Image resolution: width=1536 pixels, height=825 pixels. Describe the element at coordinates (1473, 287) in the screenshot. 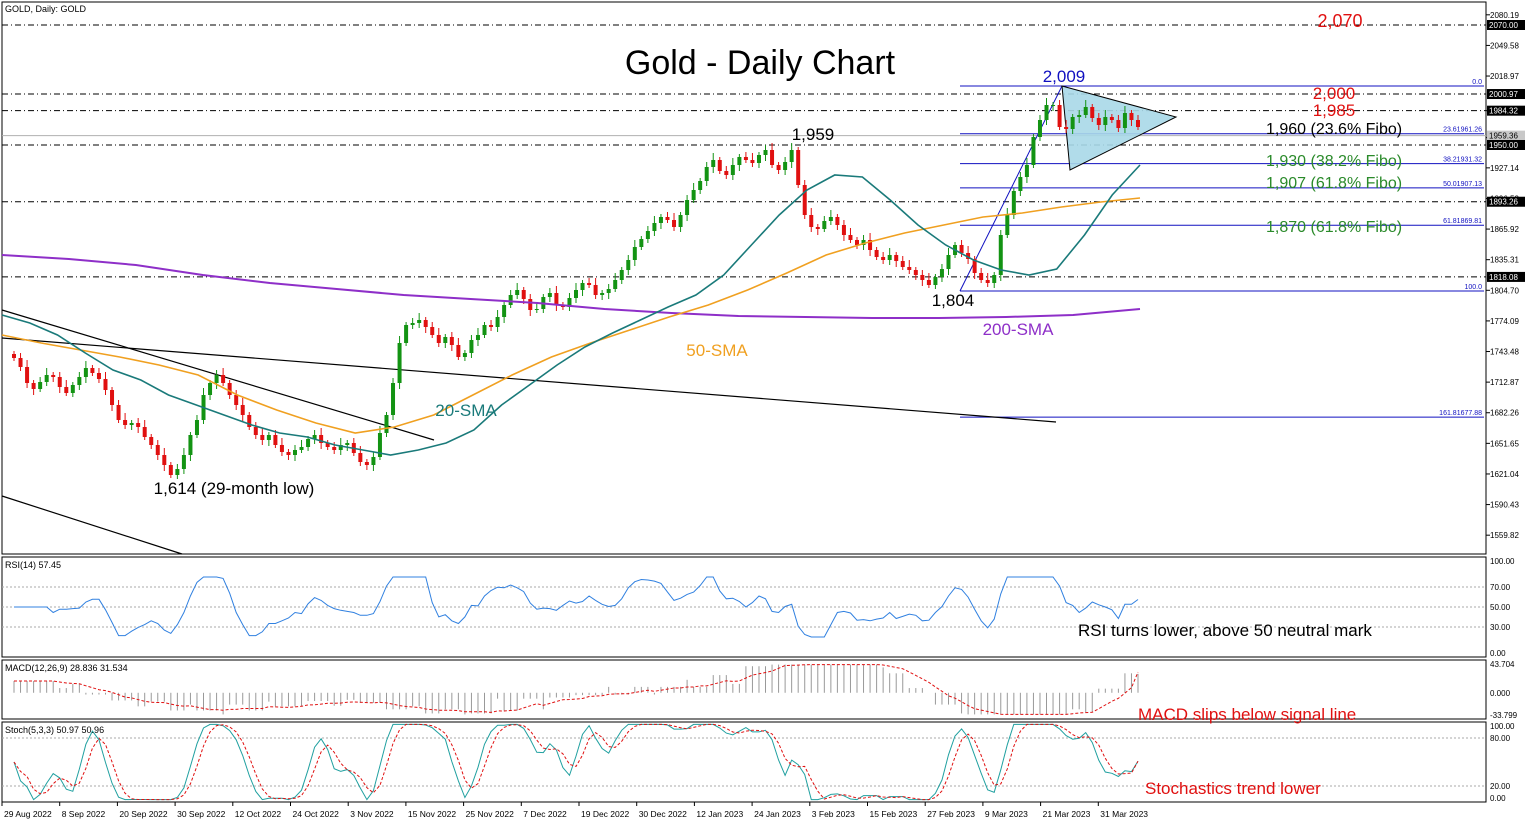

I see `fibo-level-label: 100.0` at that location.